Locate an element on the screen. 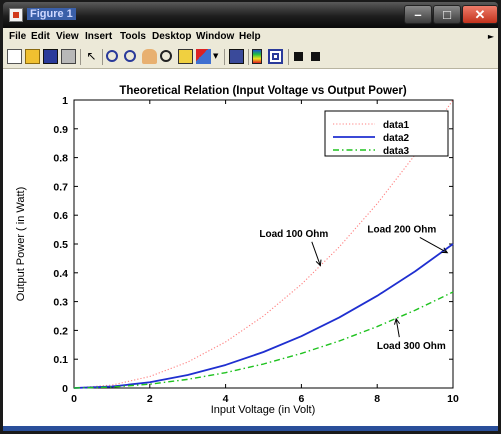 This screenshot has width=501, height=434. x-axis-label: Input Voltage (in Volt) is located at coordinates (263, 410).